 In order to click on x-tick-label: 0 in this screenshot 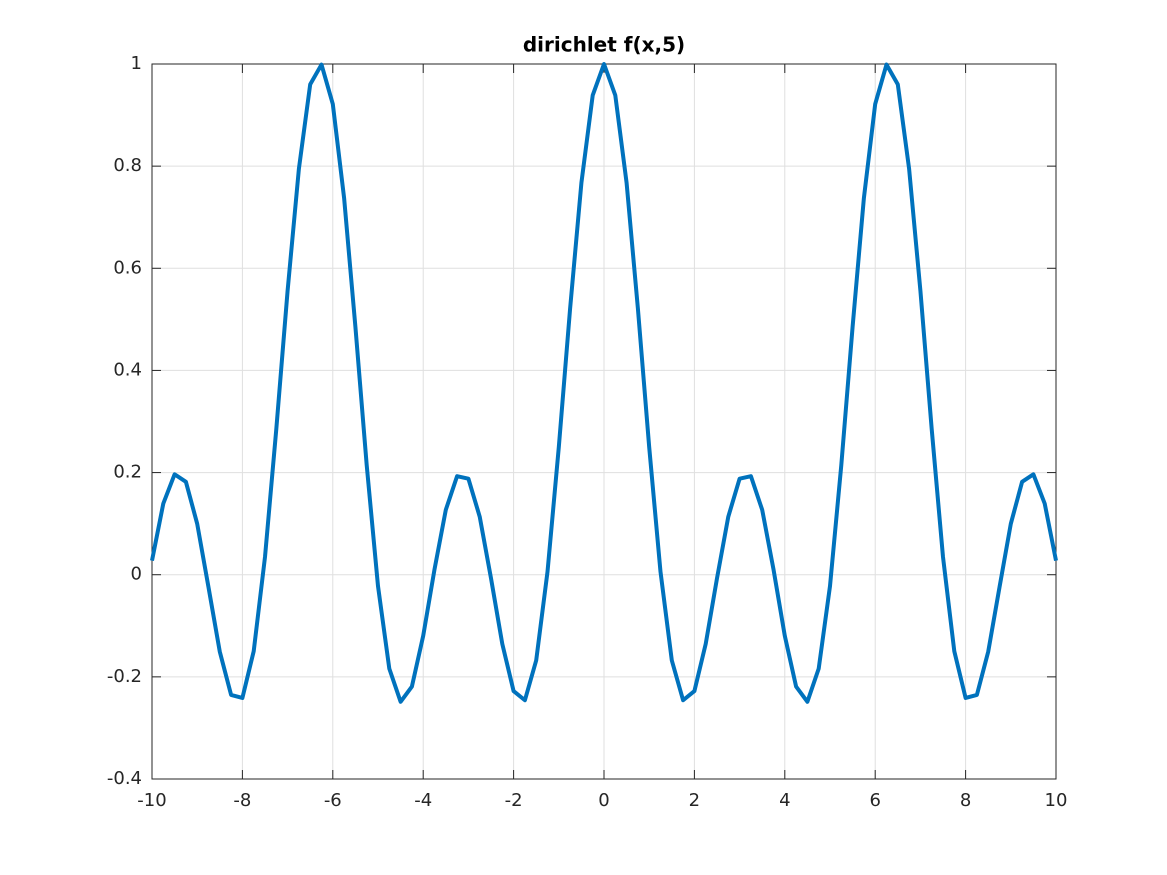, I will do `click(603, 800)`.